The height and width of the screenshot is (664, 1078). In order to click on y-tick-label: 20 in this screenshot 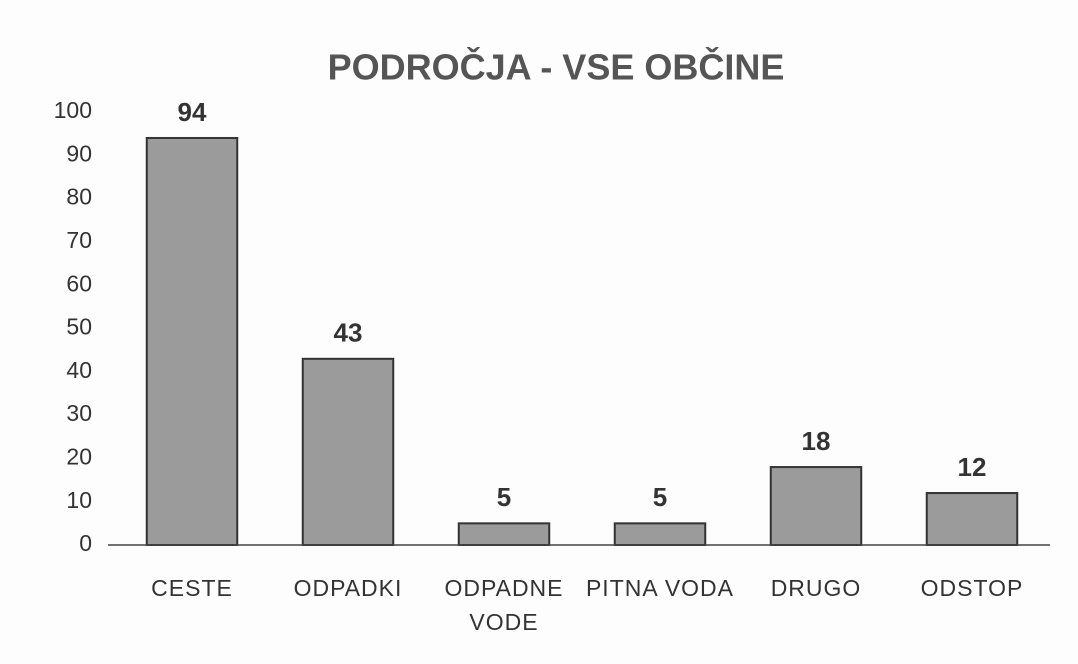, I will do `click(79, 456)`.